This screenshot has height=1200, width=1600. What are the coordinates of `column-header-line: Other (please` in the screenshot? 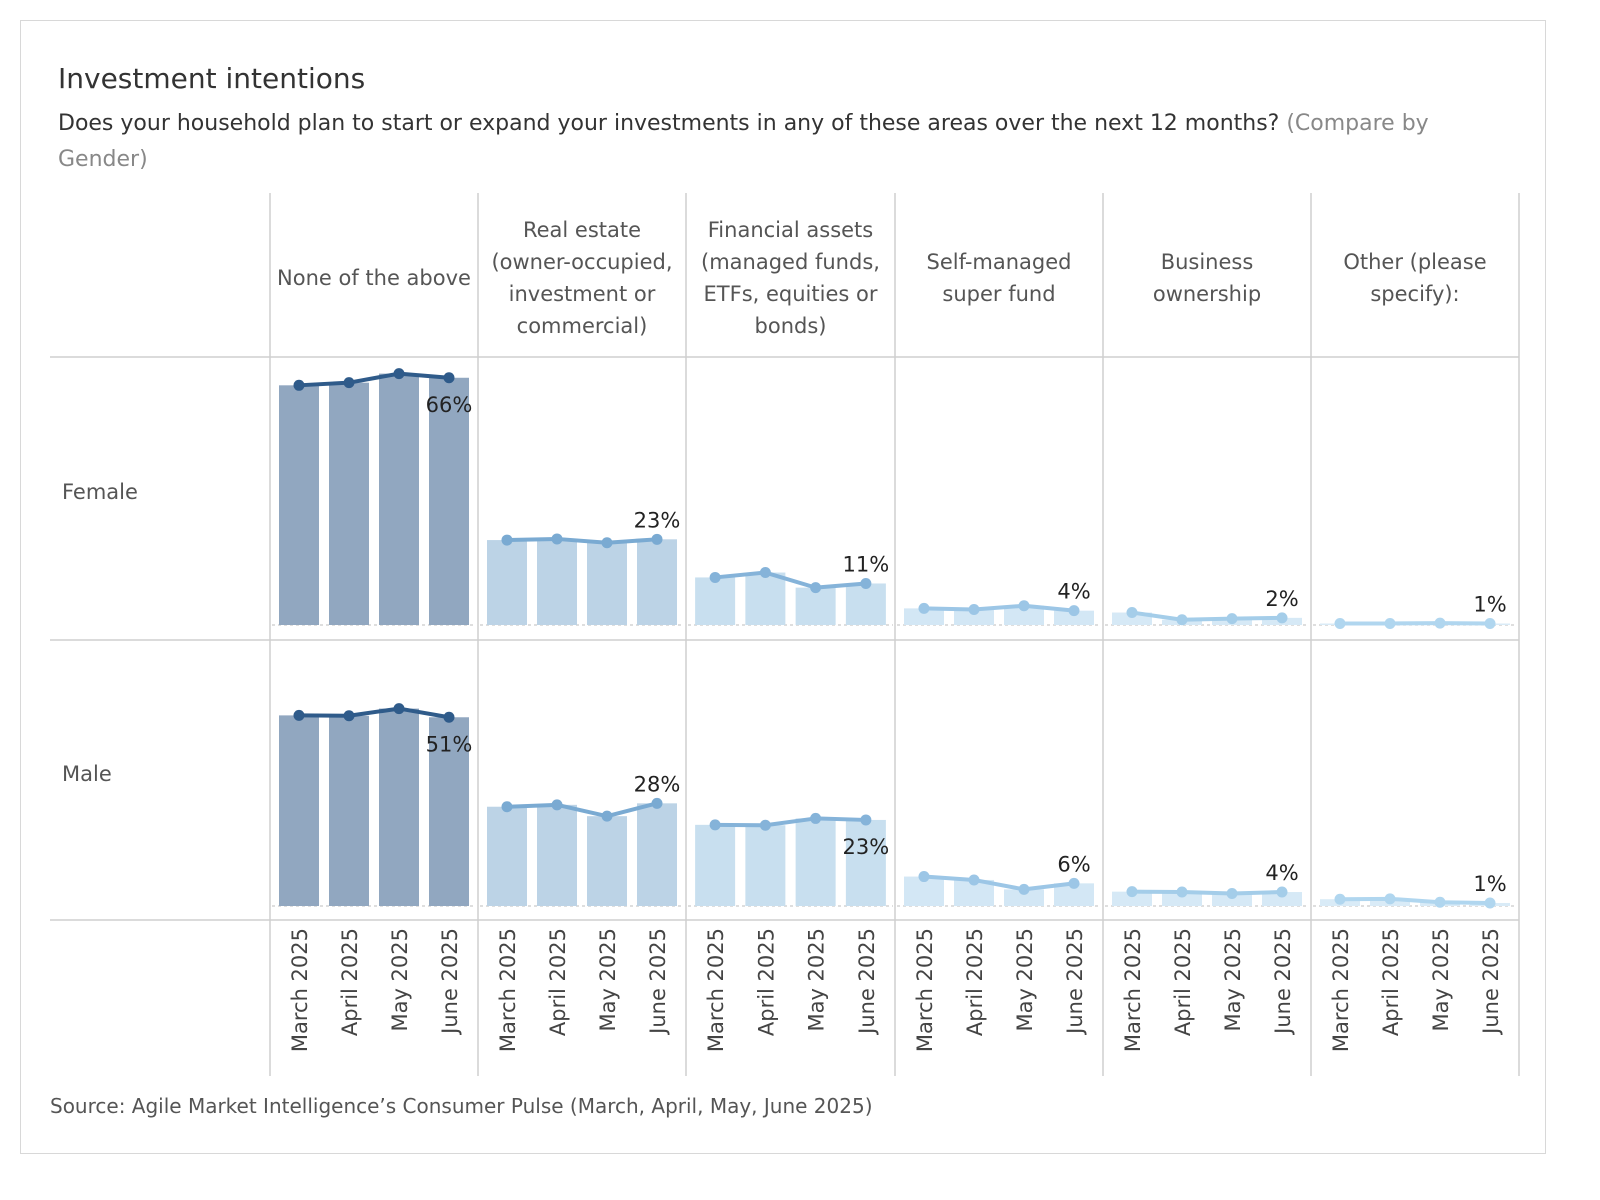 It's located at (1414, 262).